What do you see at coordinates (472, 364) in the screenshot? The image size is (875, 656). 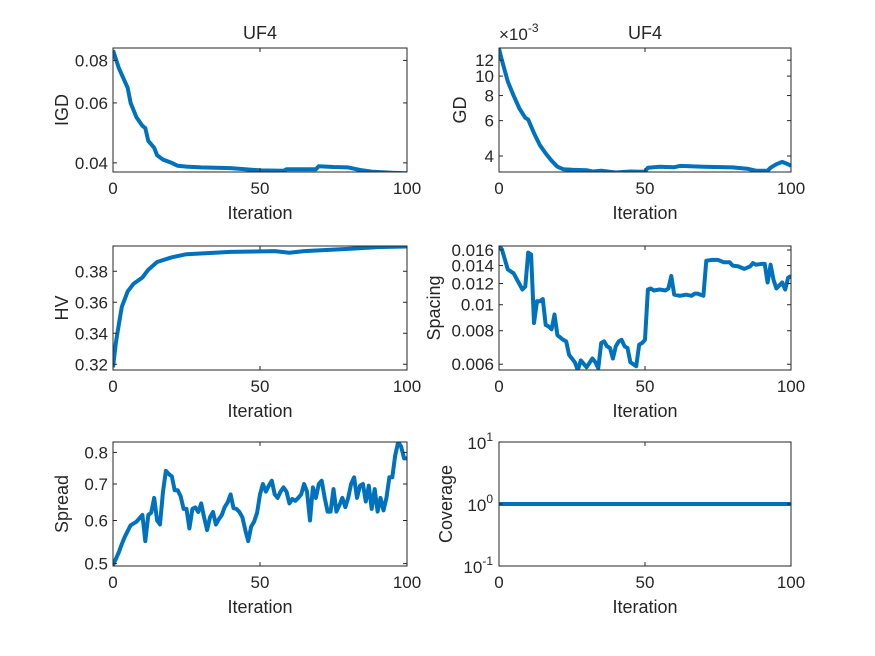 I see `y-tick-label: 0.006` at bounding box center [472, 364].